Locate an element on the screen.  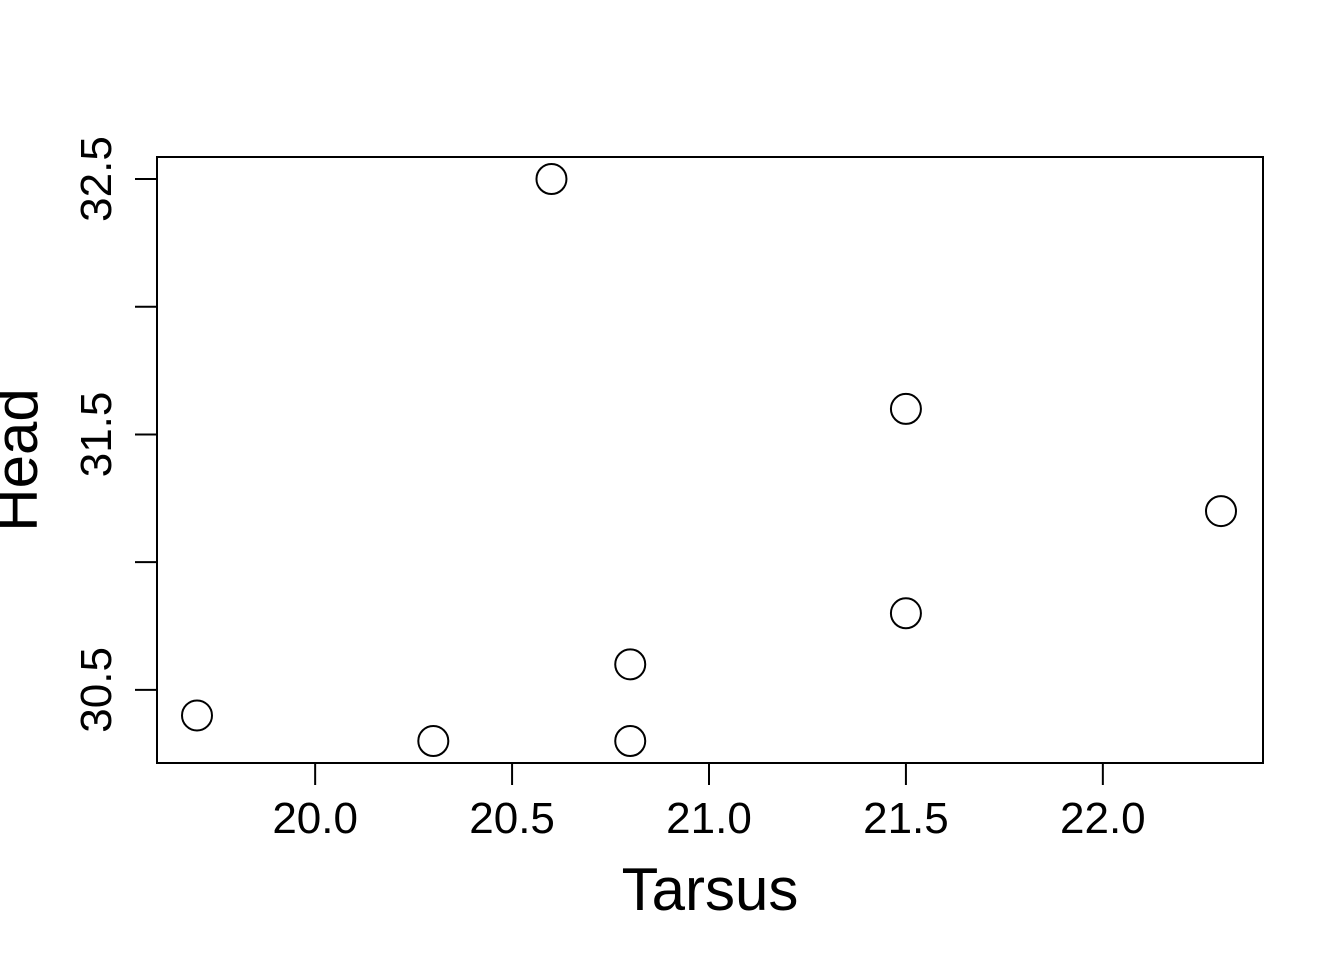
x-axis-title: Tarsus is located at coordinates (710, 889).